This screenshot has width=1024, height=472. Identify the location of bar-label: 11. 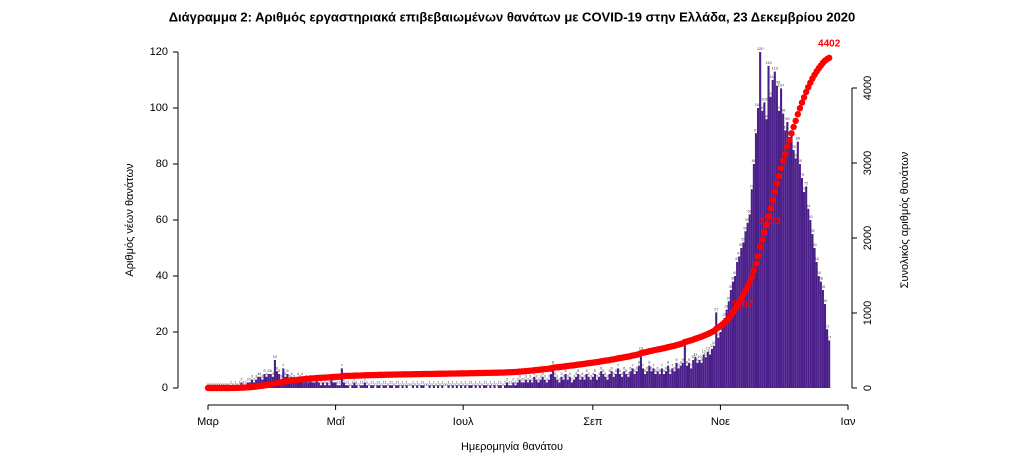
(706, 353).